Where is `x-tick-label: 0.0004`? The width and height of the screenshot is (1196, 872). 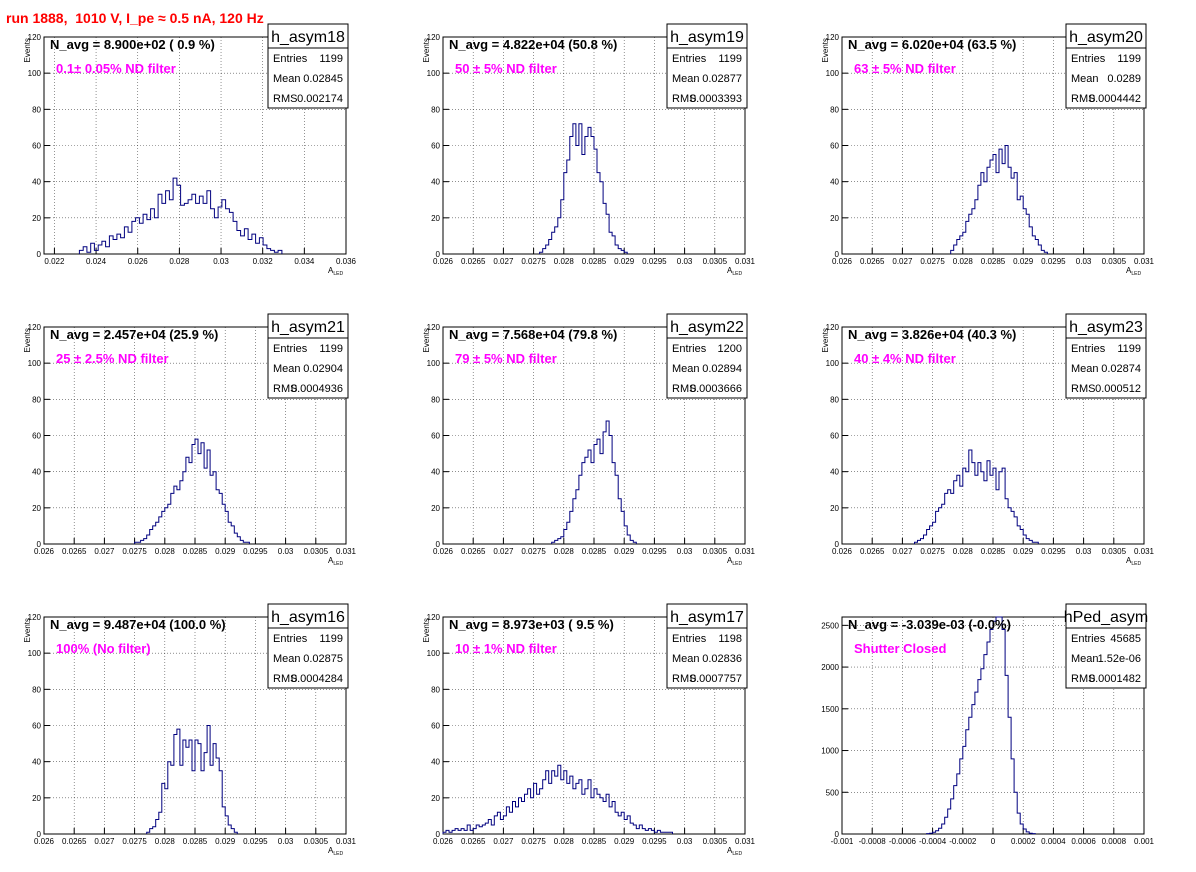 x-tick-label: 0.0004 is located at coordinates (1053, 841).